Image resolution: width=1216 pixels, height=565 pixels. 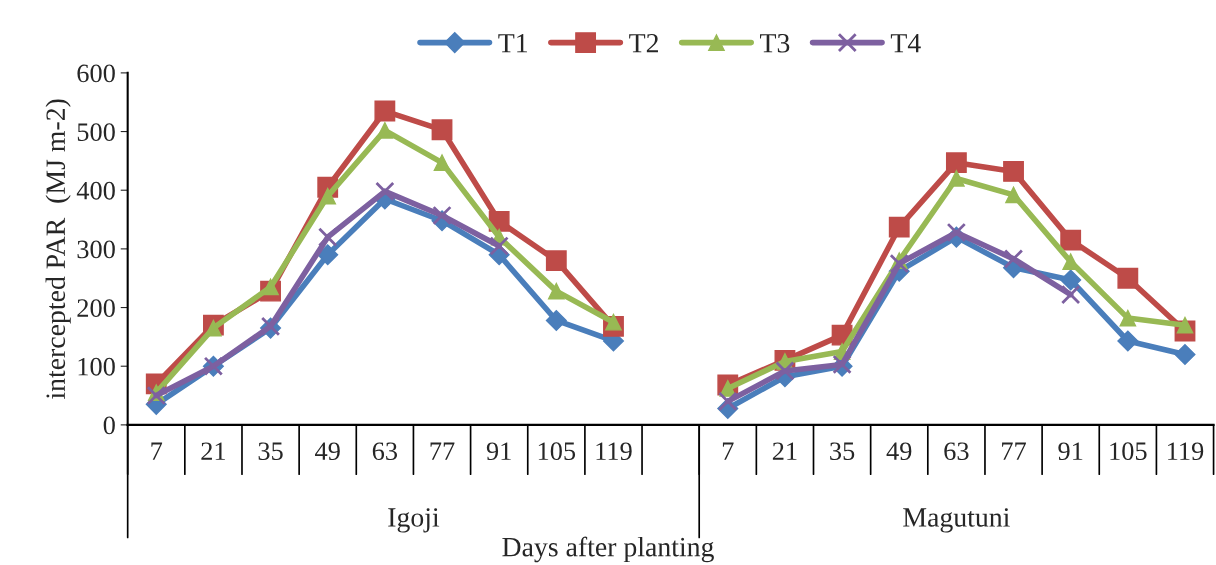 What do you see at coordinates (512, 43) in the screenshot?
I see `legend-label: T1` at bounding box center [512, 43].